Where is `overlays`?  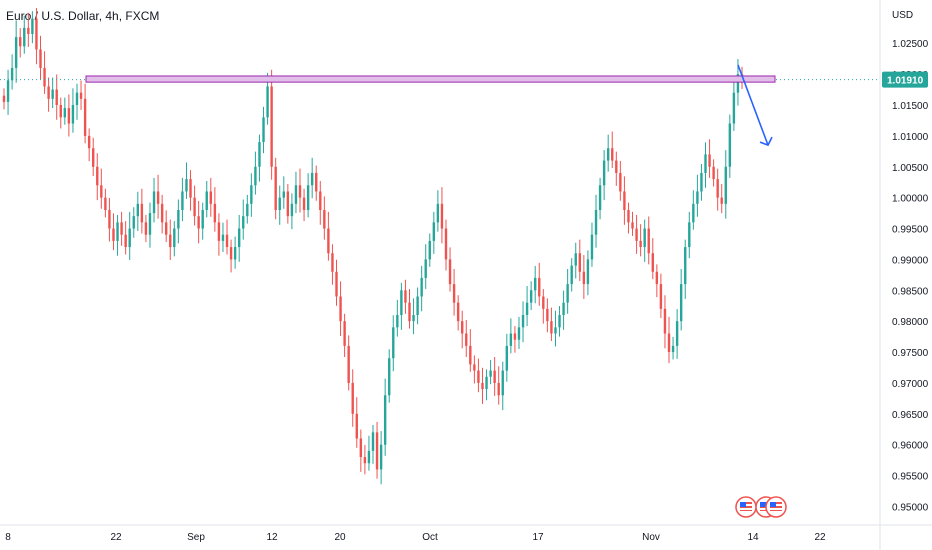
overlays is located at coordinates (440, 105).